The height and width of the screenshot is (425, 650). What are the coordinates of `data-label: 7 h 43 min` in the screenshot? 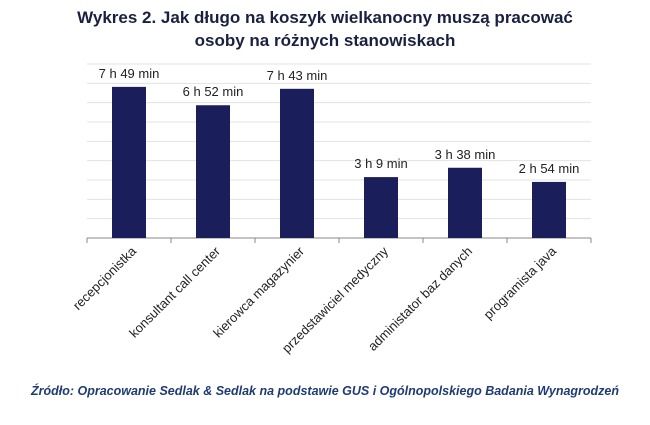 It's located at (297, 75).